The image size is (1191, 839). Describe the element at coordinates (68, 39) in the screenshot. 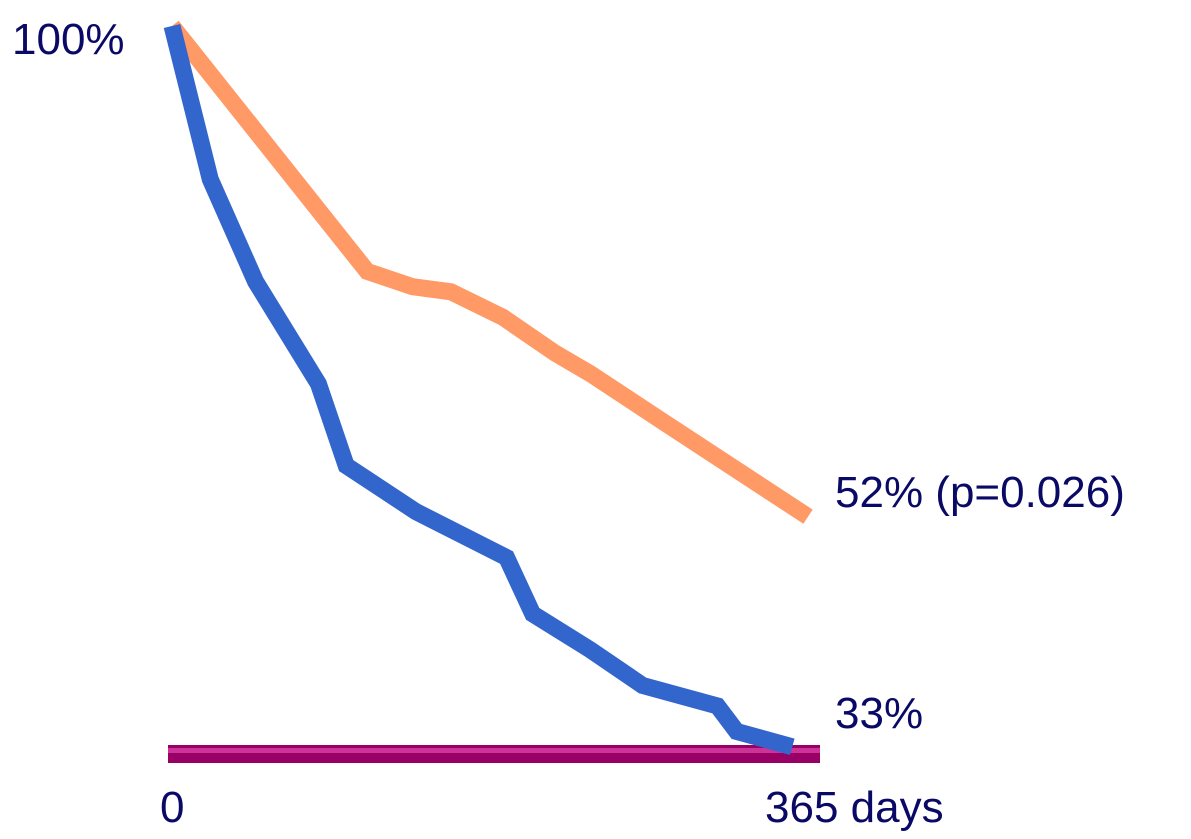

I see `y-tick-label-100: 100%` at that location.